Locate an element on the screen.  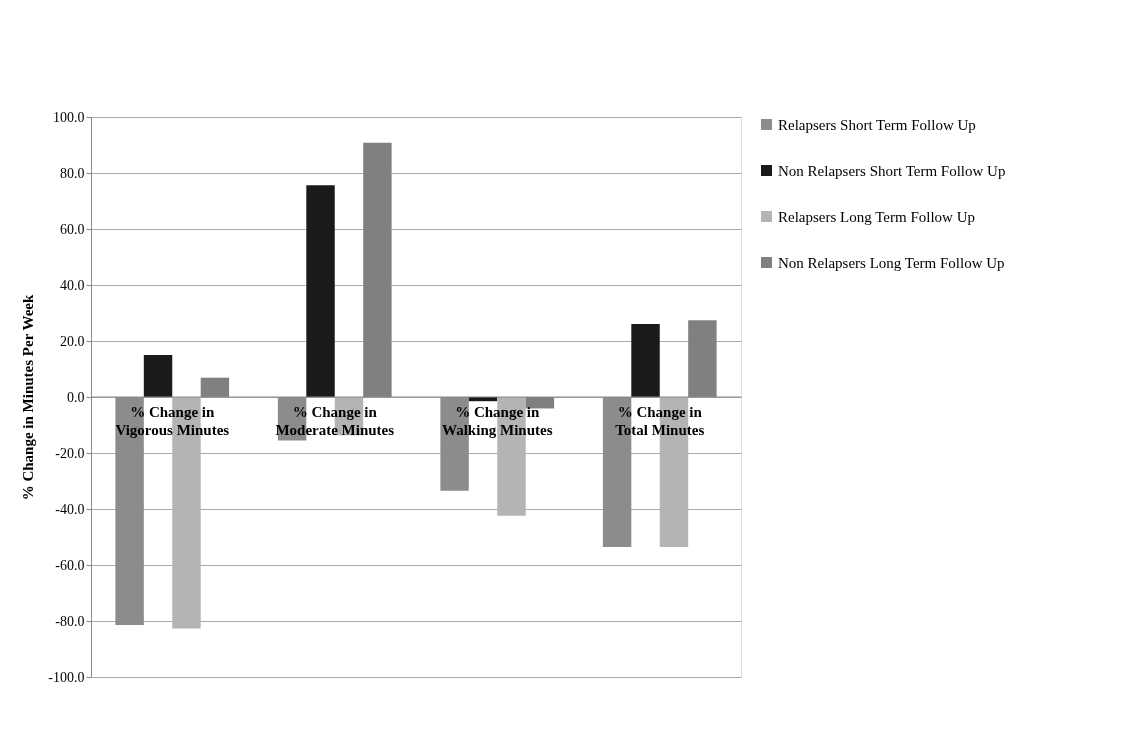
y-tick-label: 0.0 is located at coordinates (76, 397).